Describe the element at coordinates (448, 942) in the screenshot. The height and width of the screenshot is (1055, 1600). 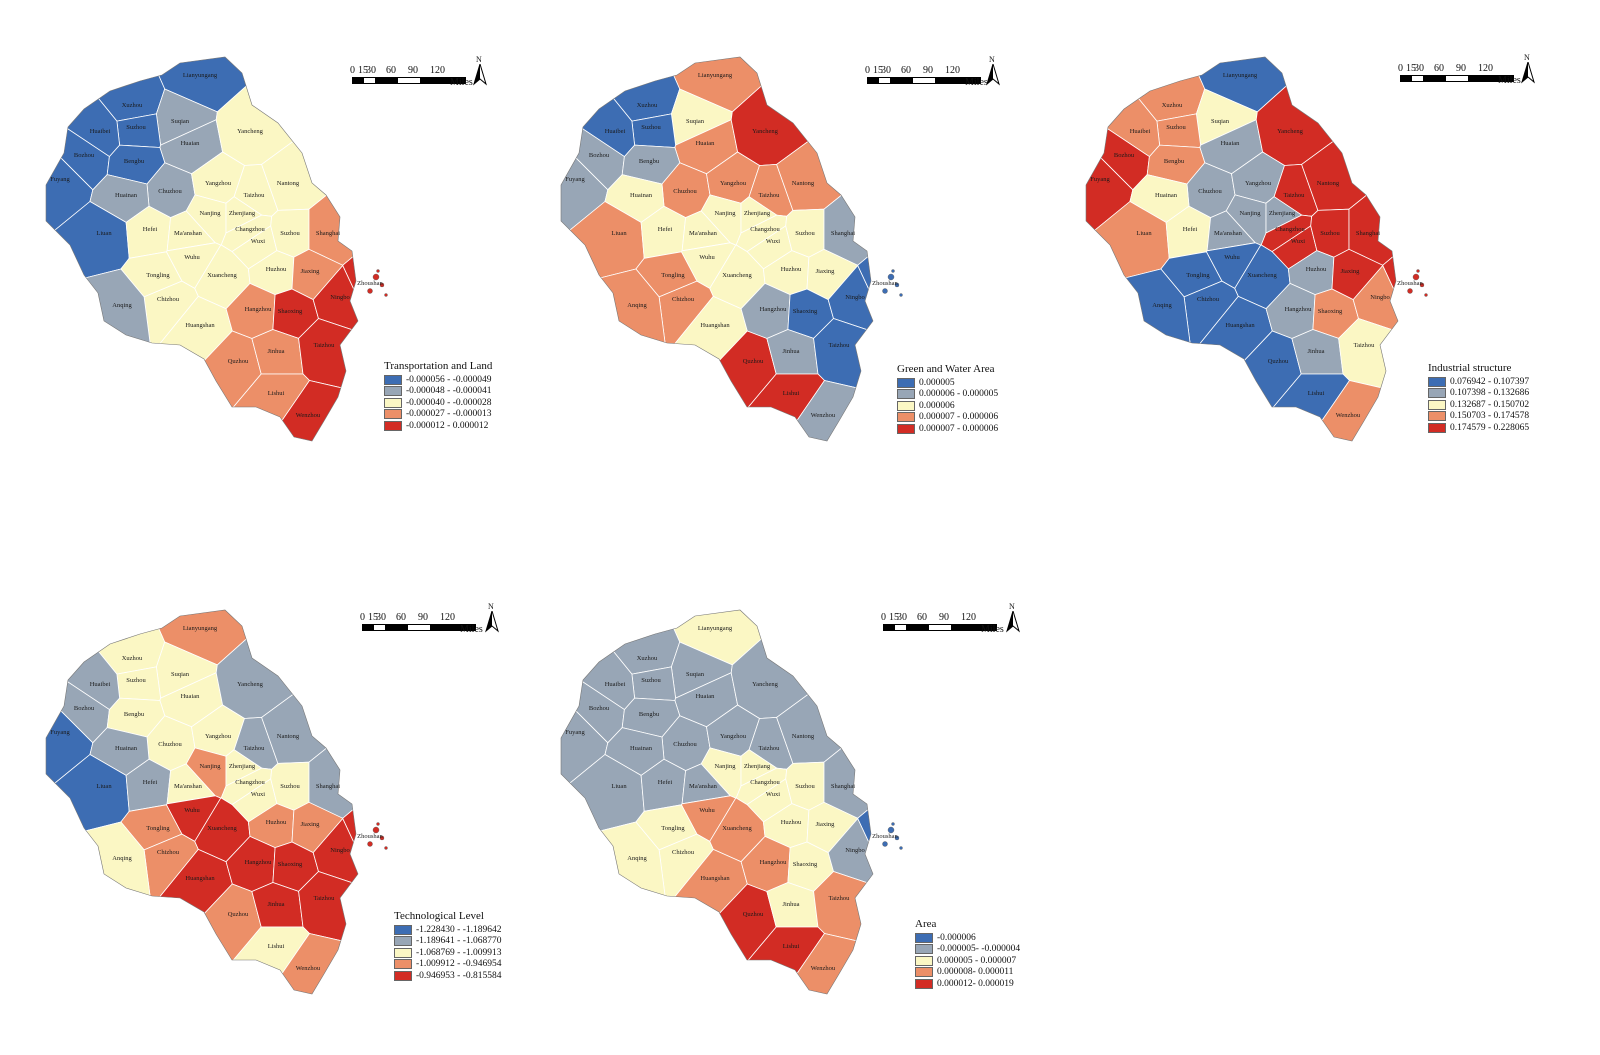
I see `legend-item: -1.189641 - -1.068770` at that location.